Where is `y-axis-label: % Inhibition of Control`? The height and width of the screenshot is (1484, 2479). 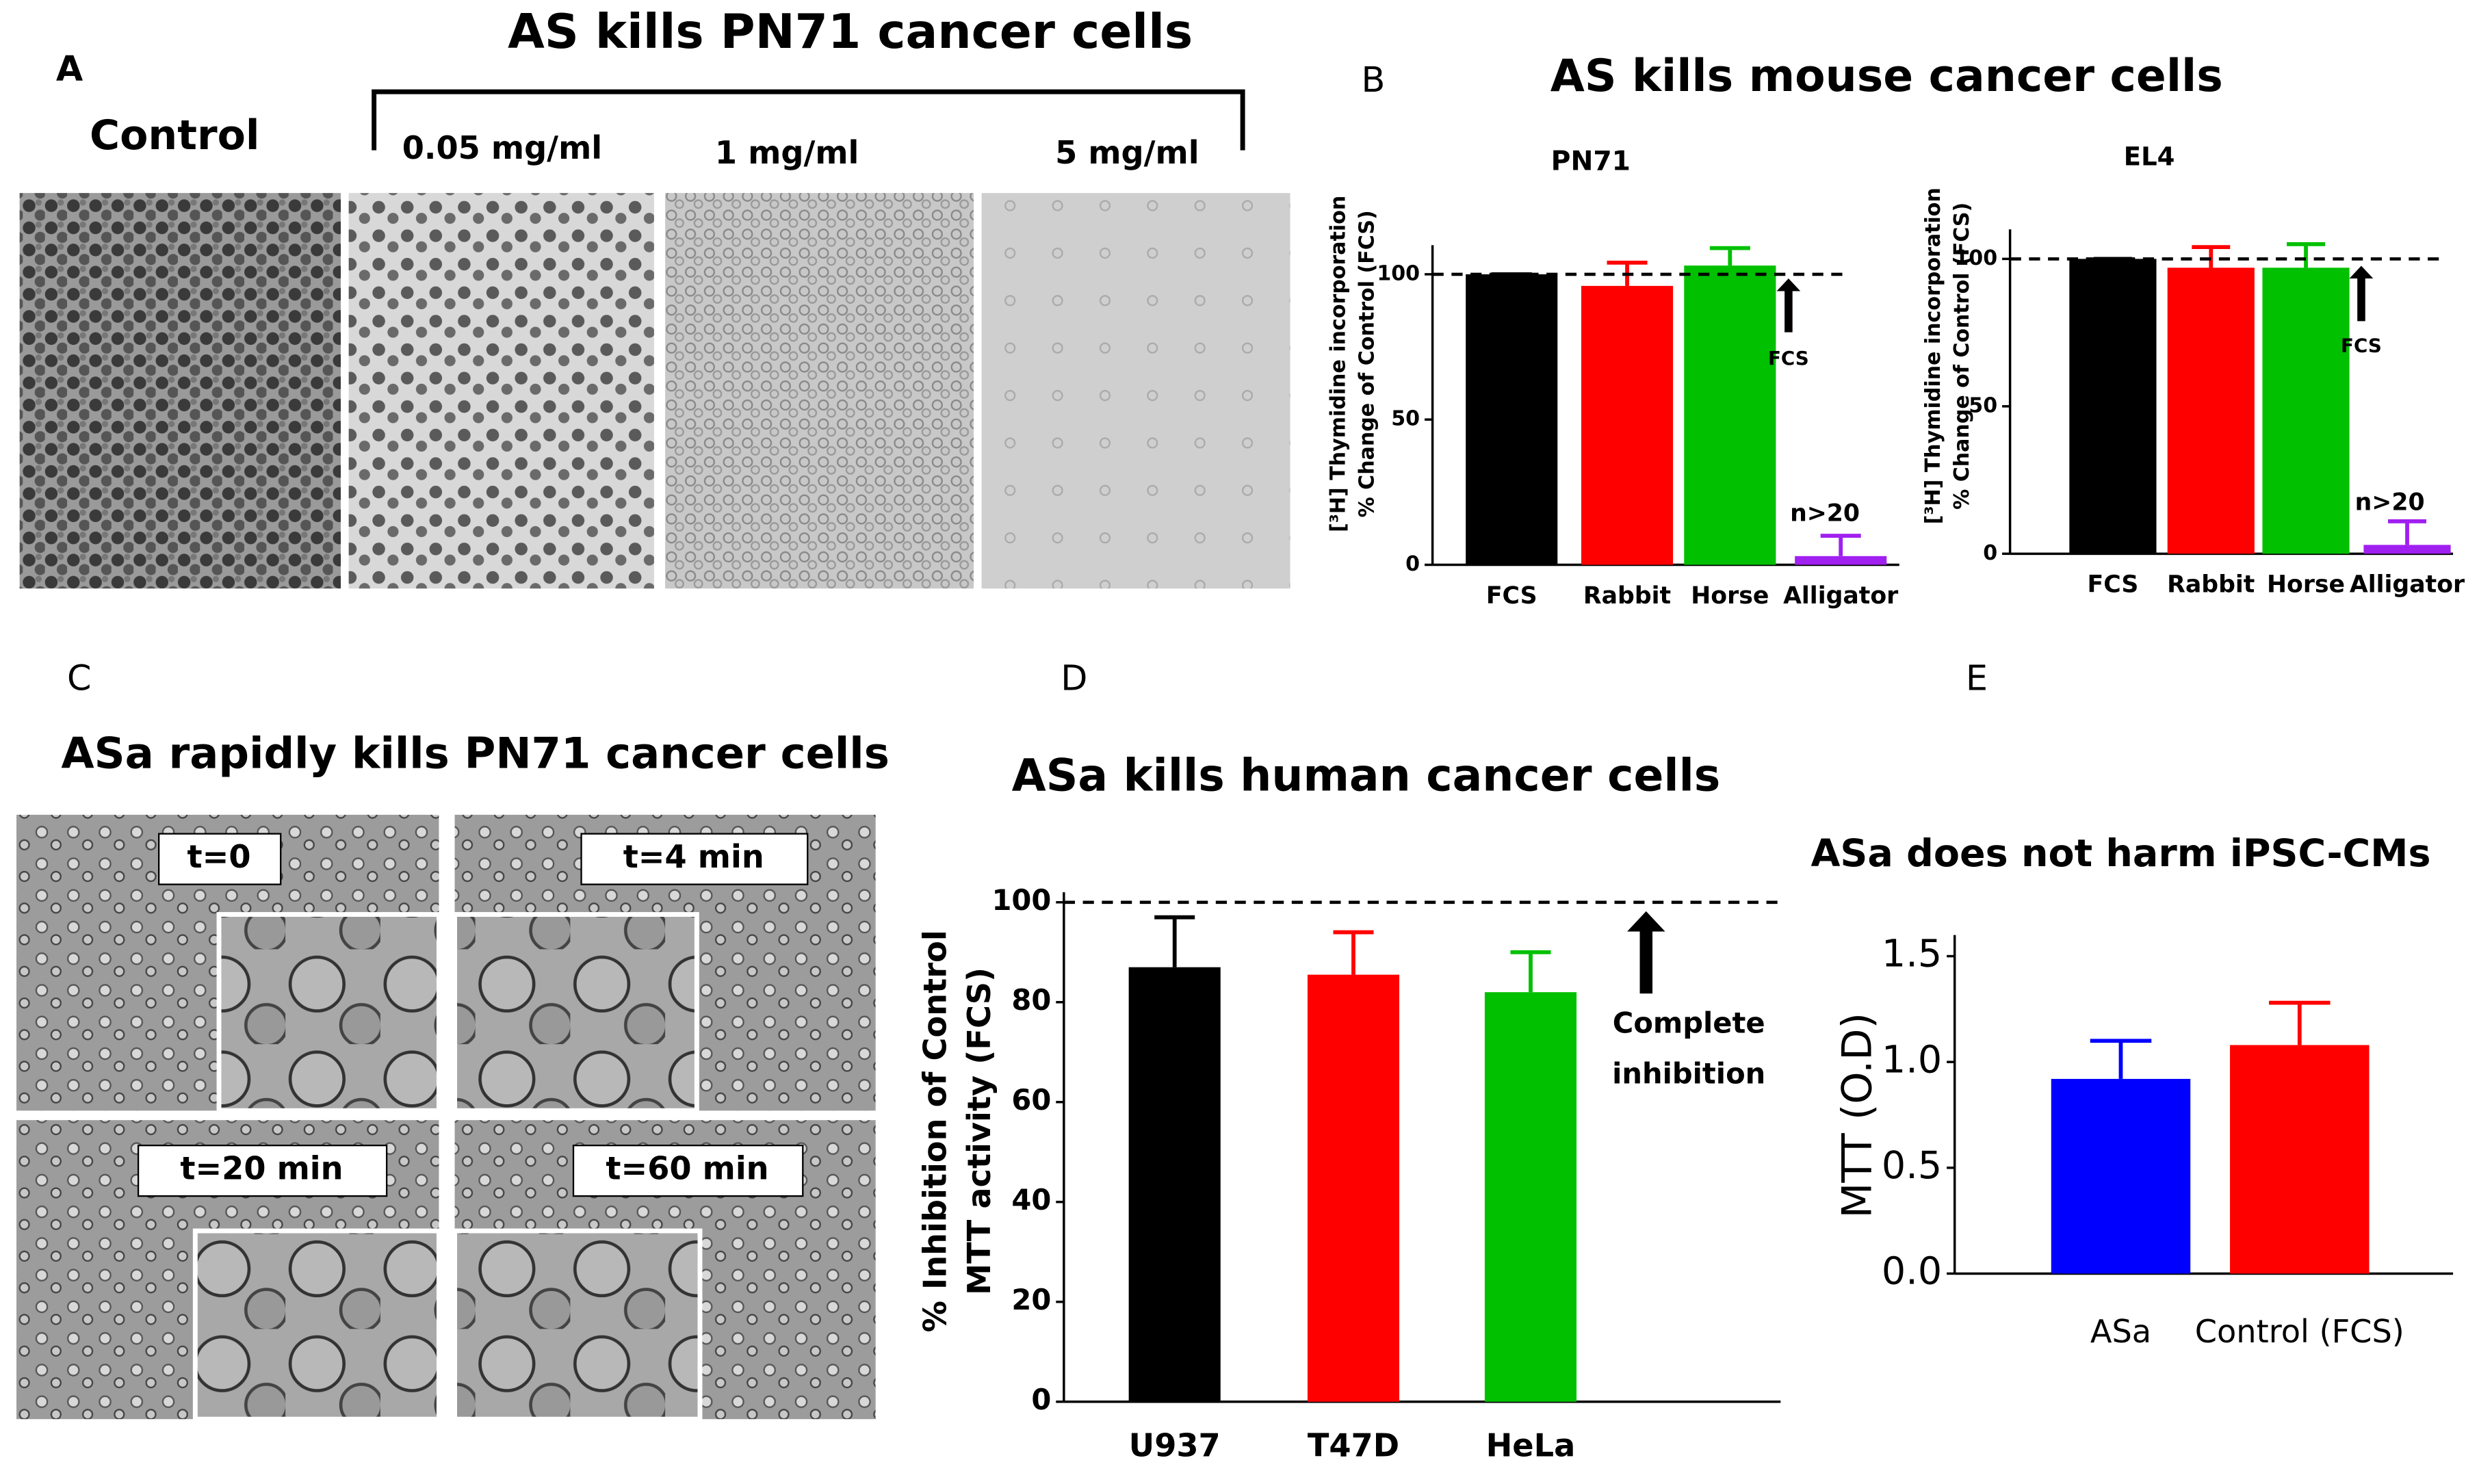 y-axis-label: % Inhibition of Control is located at coordinates (934, 1131).